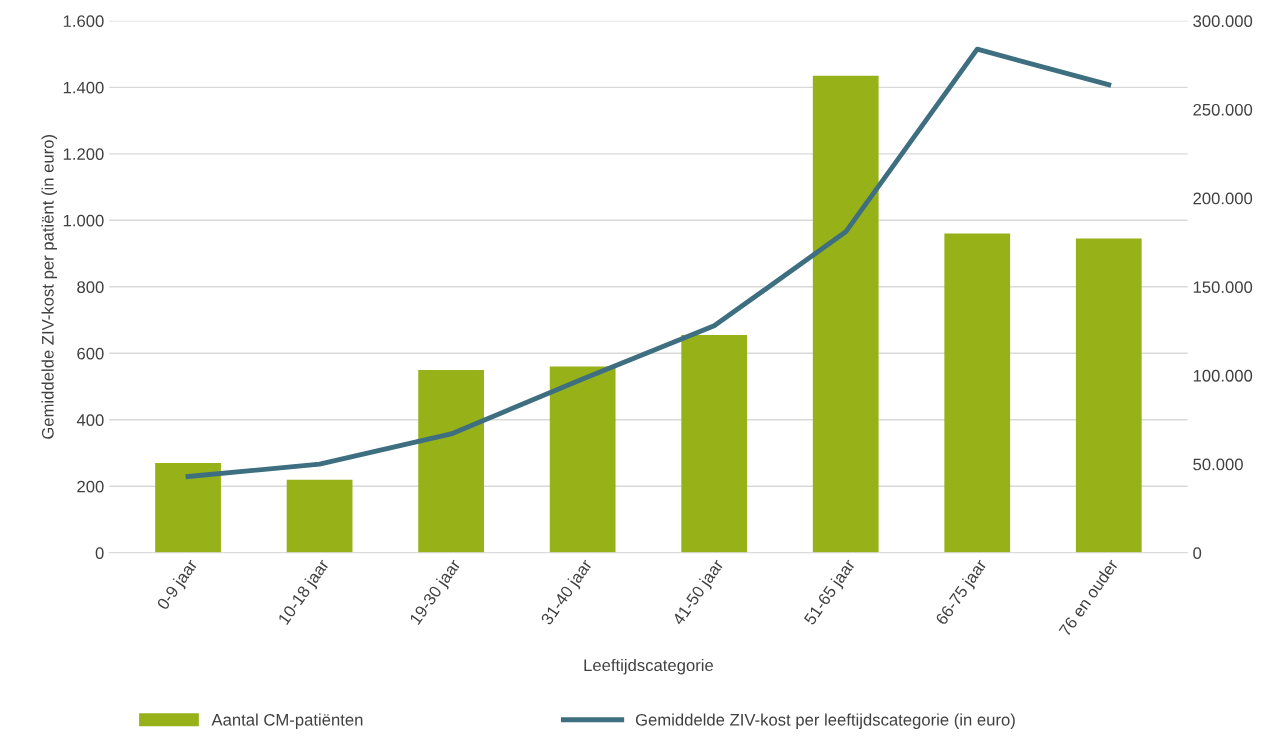 This screenshot has height=744, width=1284. What do you see at coordinates (83, 87) in the screenshot?
I see `y-tick-label: 1.400` at bounding box center [83, 87].